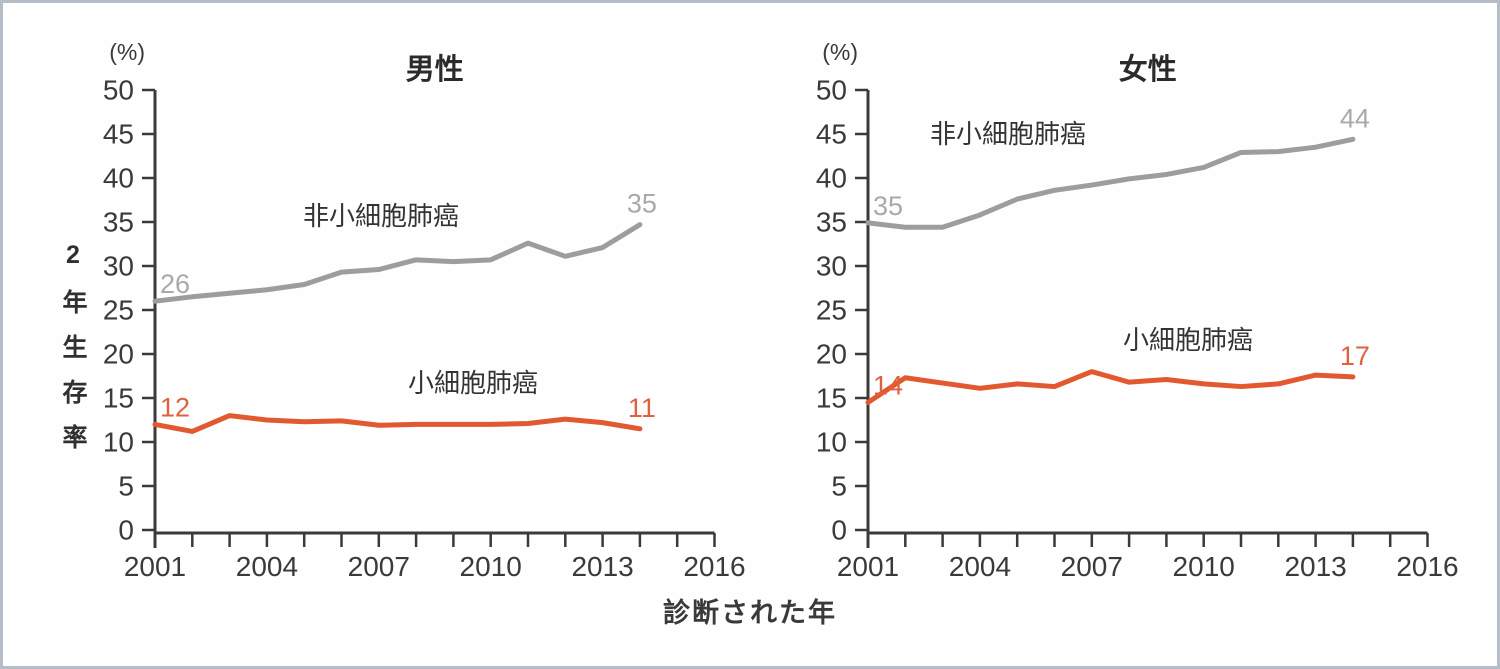 This screenshot has height=669, width=1500. What do you see at coordinates (73, 355) in the screenshot?
I see `y-axis-title: 2年生存率` at bounding box center [73, 355].